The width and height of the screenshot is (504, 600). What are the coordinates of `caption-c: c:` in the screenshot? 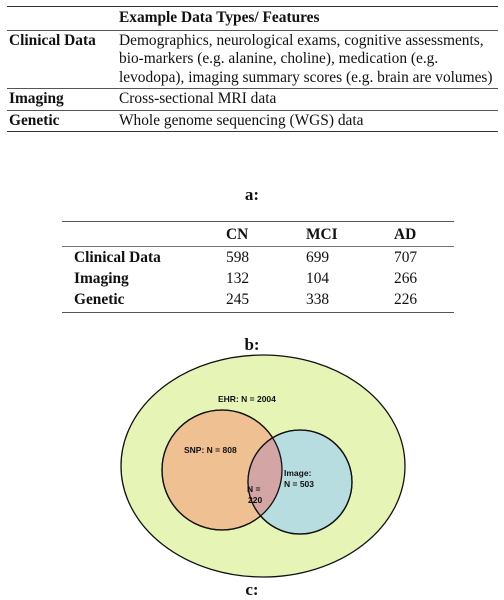 It's located at (252, 589).